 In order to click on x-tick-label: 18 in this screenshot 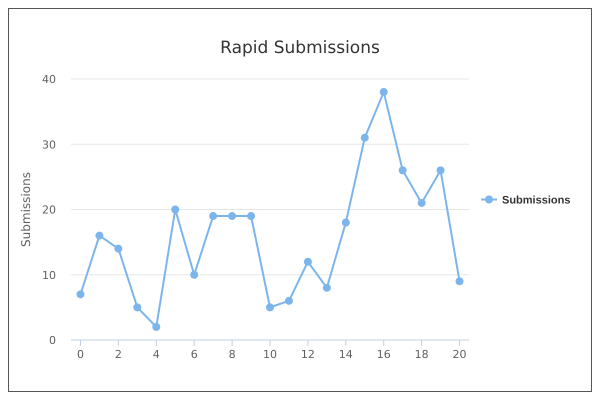, I will do `click(421, 354)`.